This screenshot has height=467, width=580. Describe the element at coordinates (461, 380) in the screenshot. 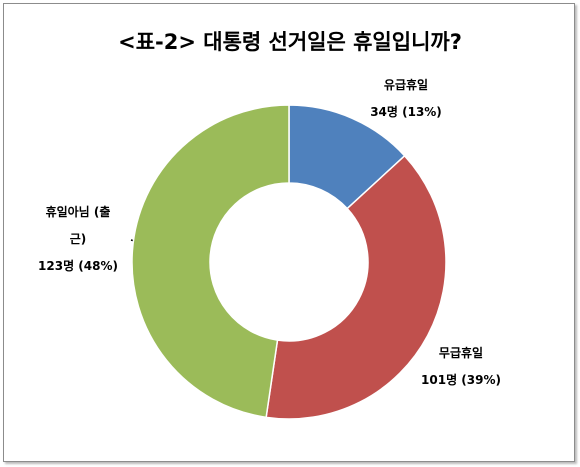

I see `value-label: 101명 (39%)` at that location.